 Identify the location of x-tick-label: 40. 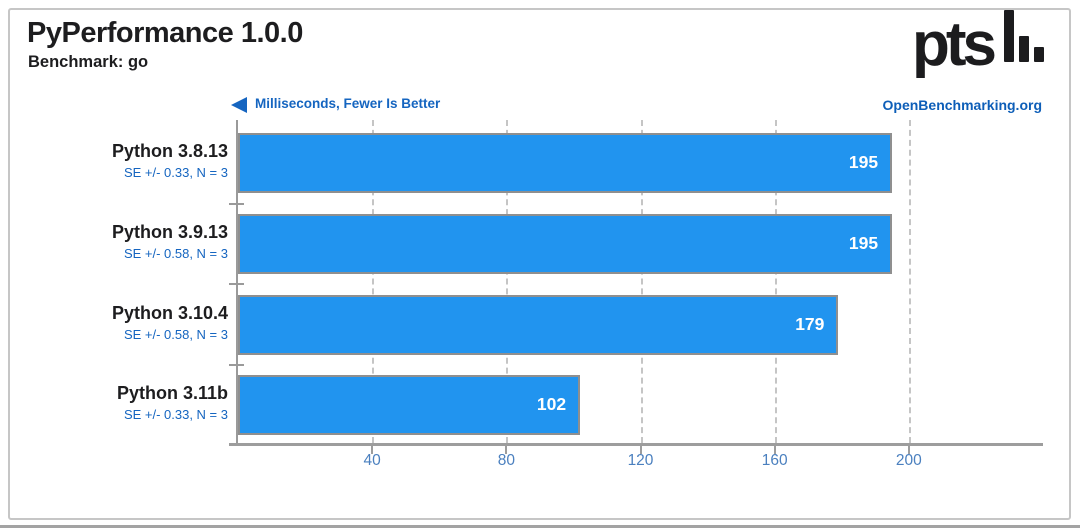
(372, 460).